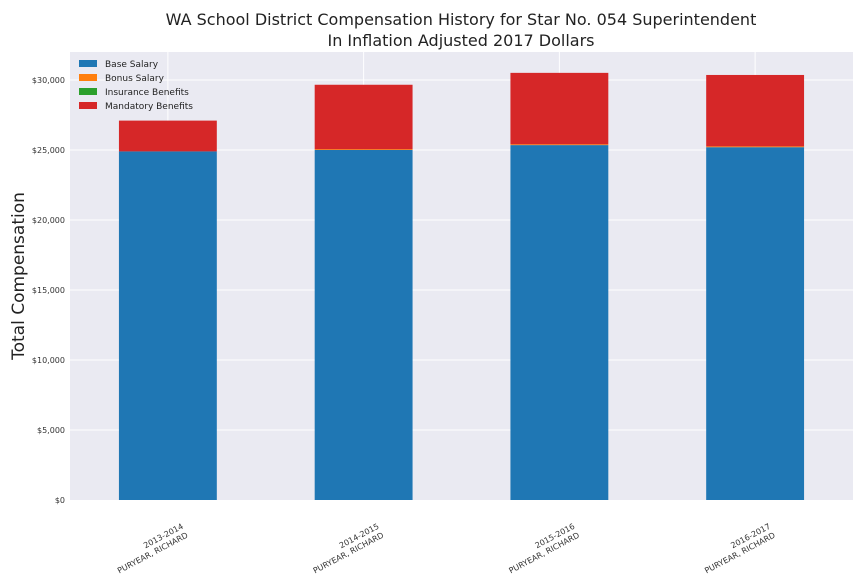 The height and width of the screenshot is (576, 864). What do you see at coordinates (132, 65) in the screenshot?
I see `legend-label: Base Salary` at bounding box center [132, 65].